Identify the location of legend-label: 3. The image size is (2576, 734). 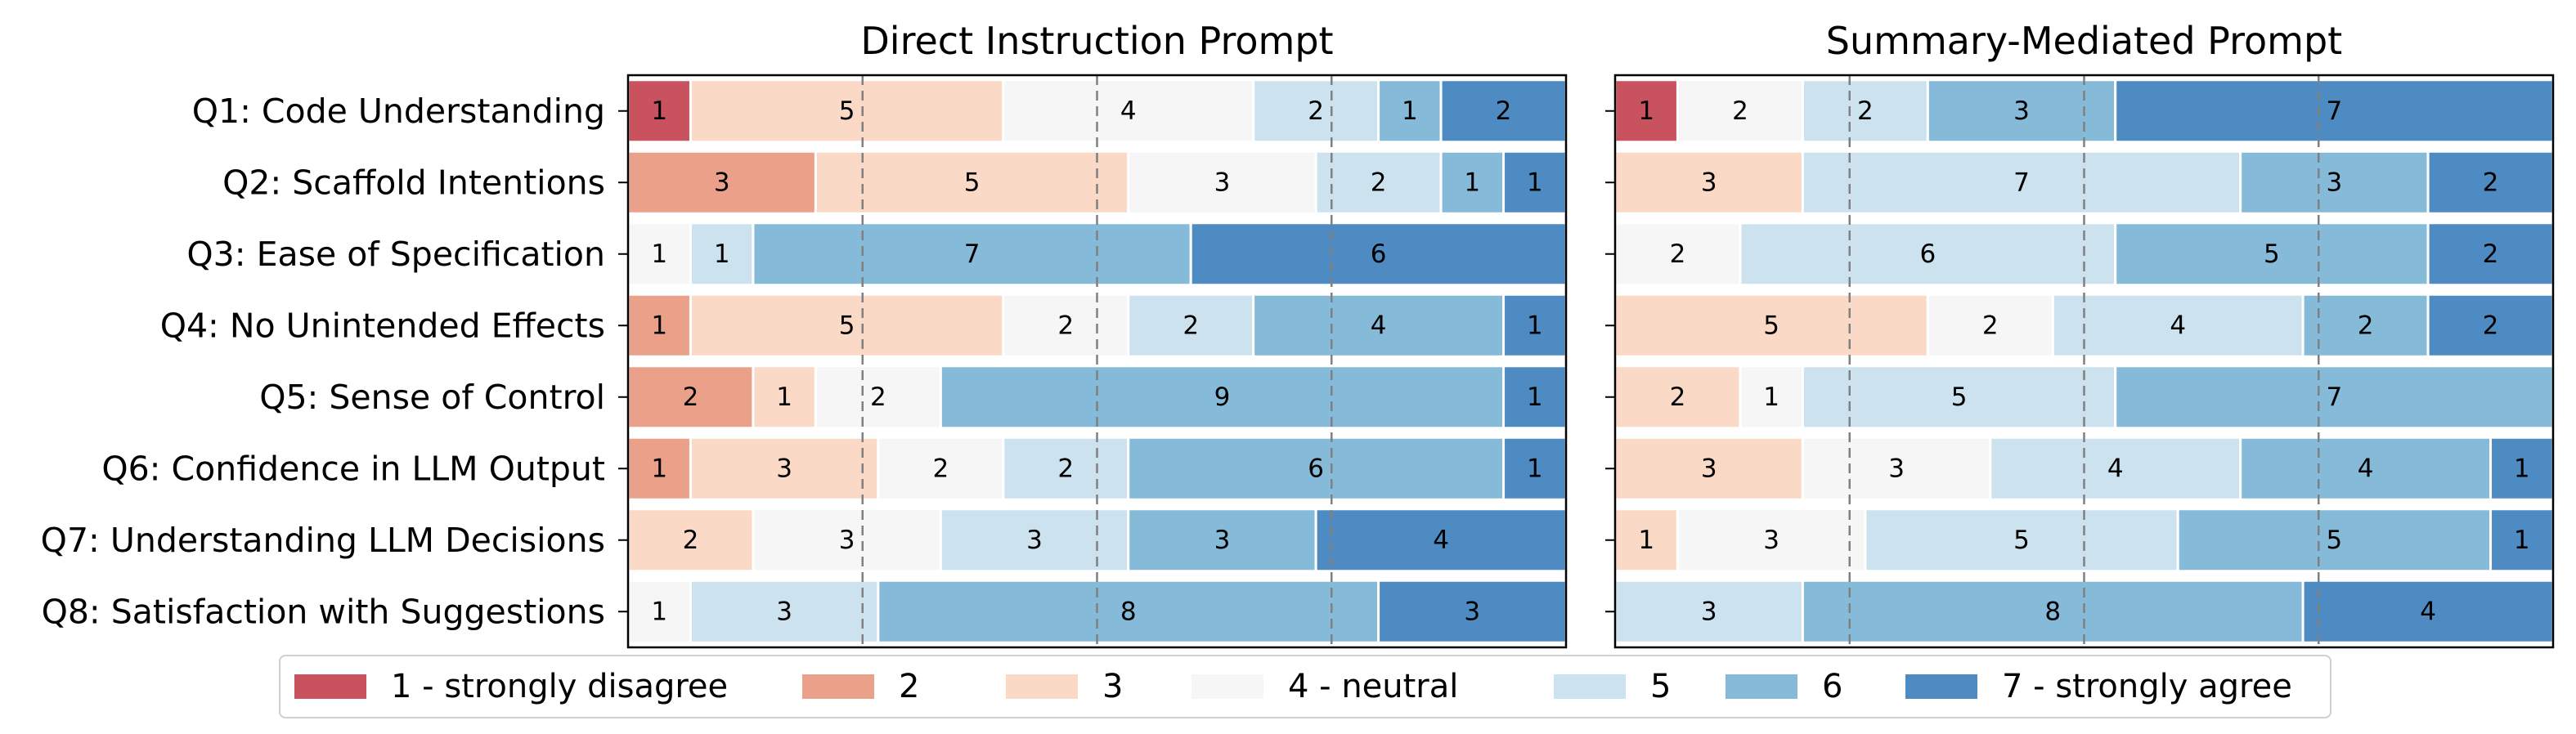
(1112, 686).